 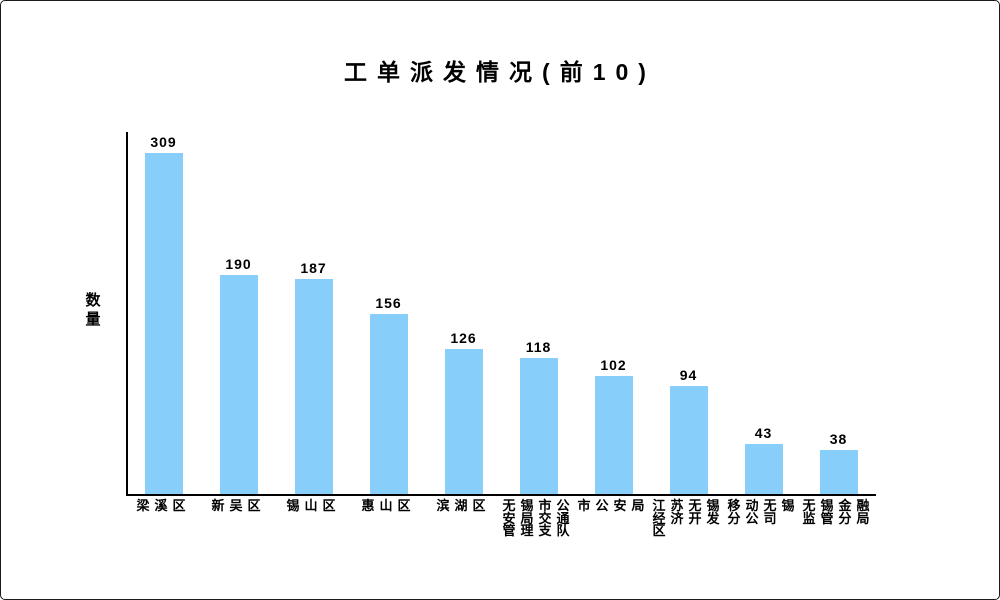 I want to click on category-label: 市公安局, so click(x=613, y=505).